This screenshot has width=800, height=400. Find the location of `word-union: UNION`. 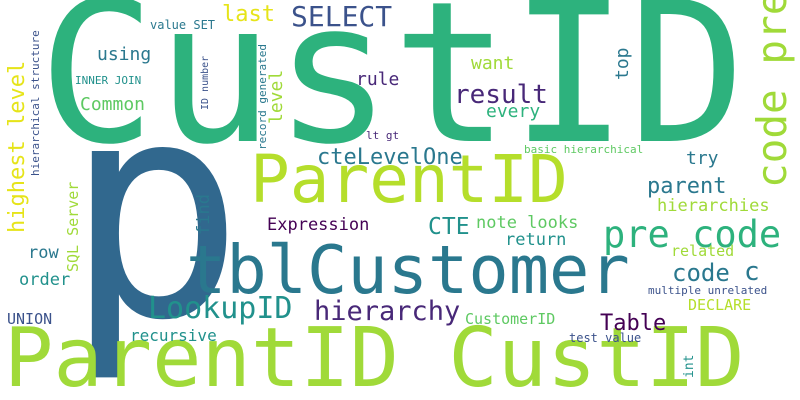

word-union: UNION is located at coordinates (29, 319).